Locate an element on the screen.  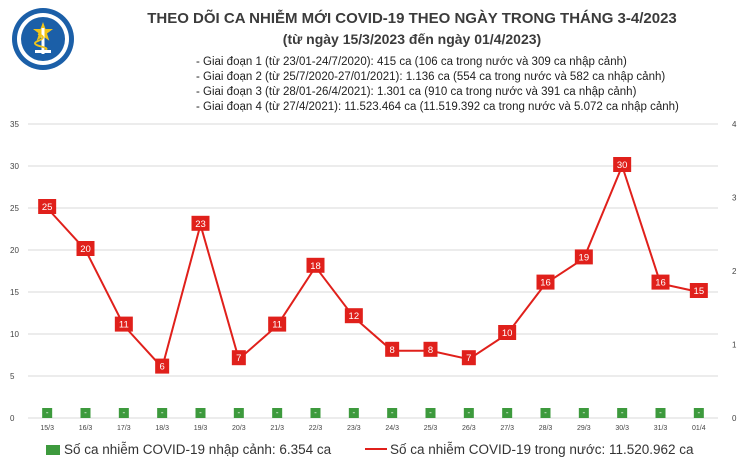
y-right-tick-label: 1 is located at coordinates (734, 345).